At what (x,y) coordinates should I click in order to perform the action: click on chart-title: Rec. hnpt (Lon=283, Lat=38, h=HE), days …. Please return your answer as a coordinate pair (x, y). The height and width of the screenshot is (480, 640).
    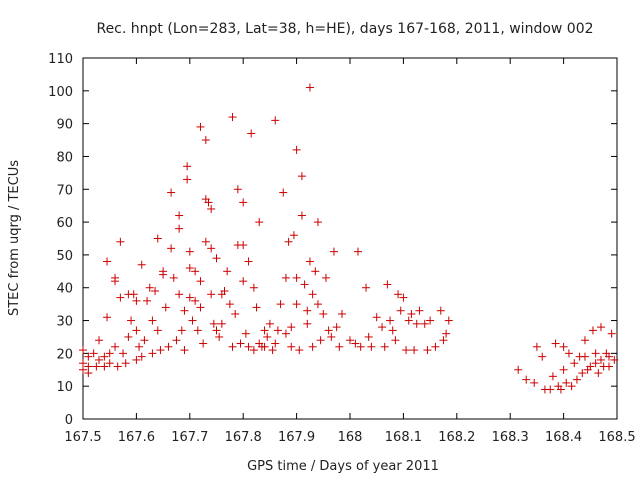
    Looking at the image, I should click on (344, 29).